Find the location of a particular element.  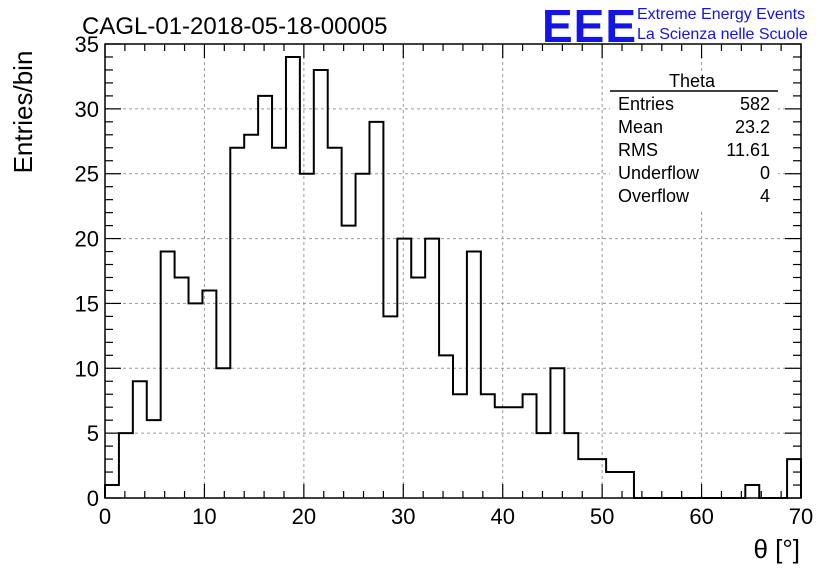

stats-title: Theta is located at coordinates (692, 81).